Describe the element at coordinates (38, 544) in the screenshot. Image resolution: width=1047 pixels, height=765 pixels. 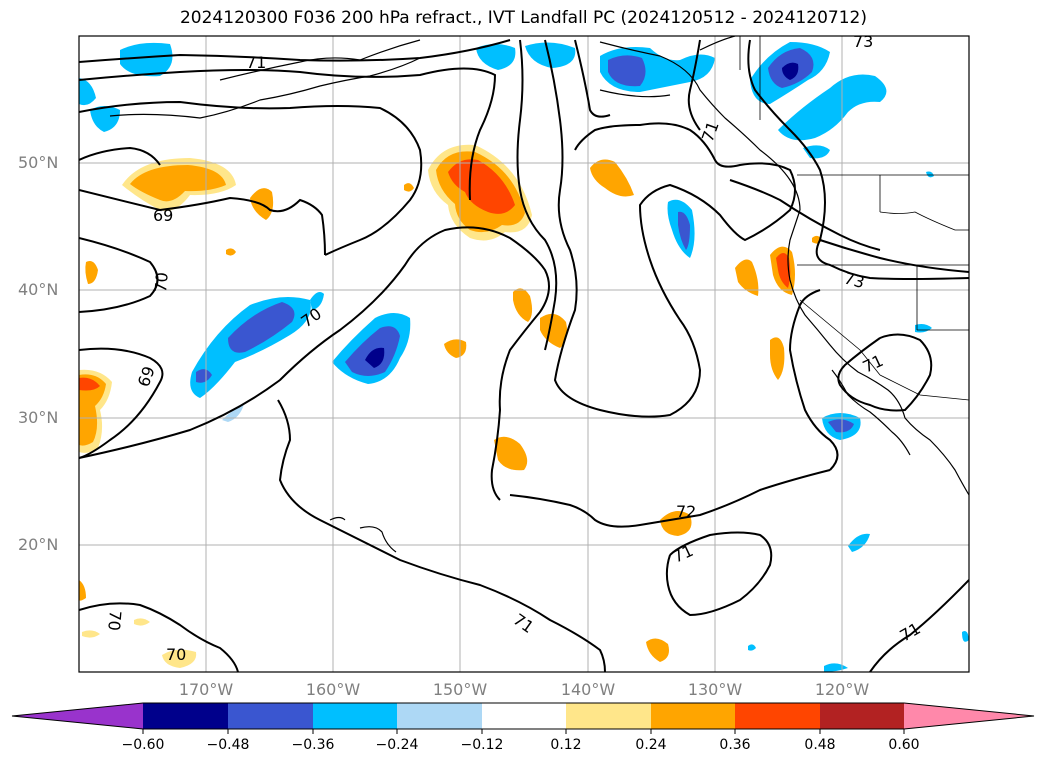
I see `lat-label: 20°N` at that location.